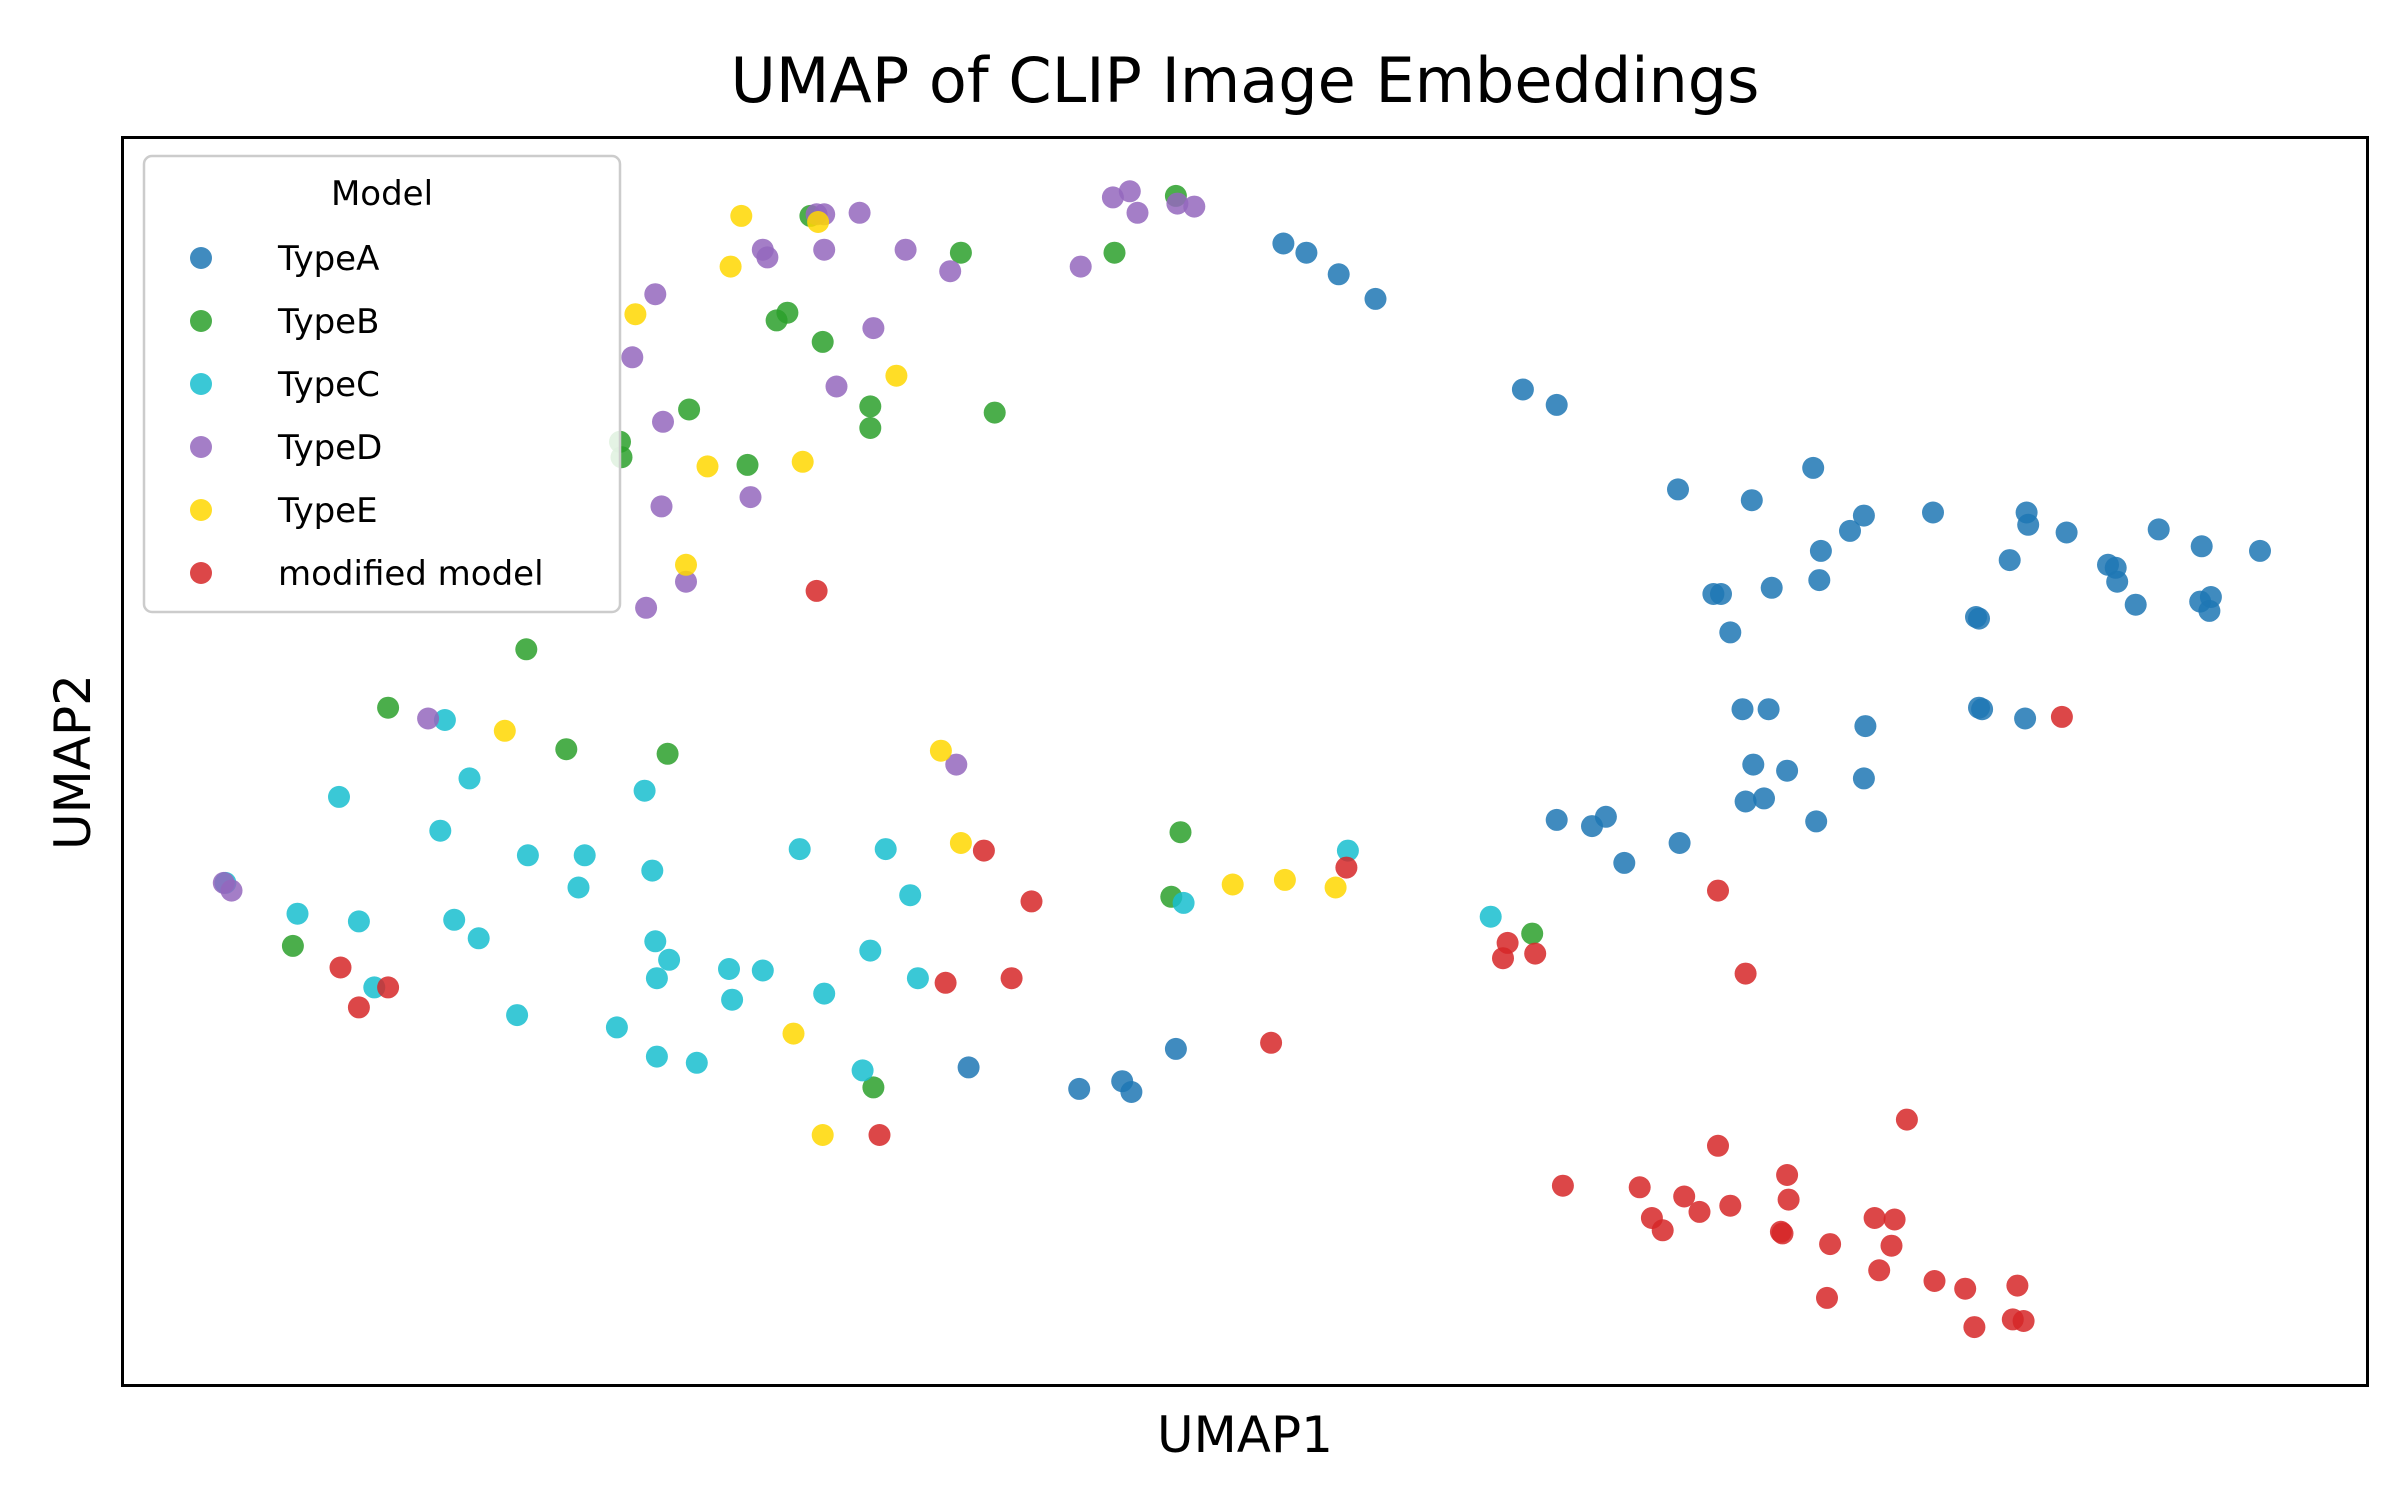  I want to click on legend-entry-typee: TypeE, so click(284, 511).